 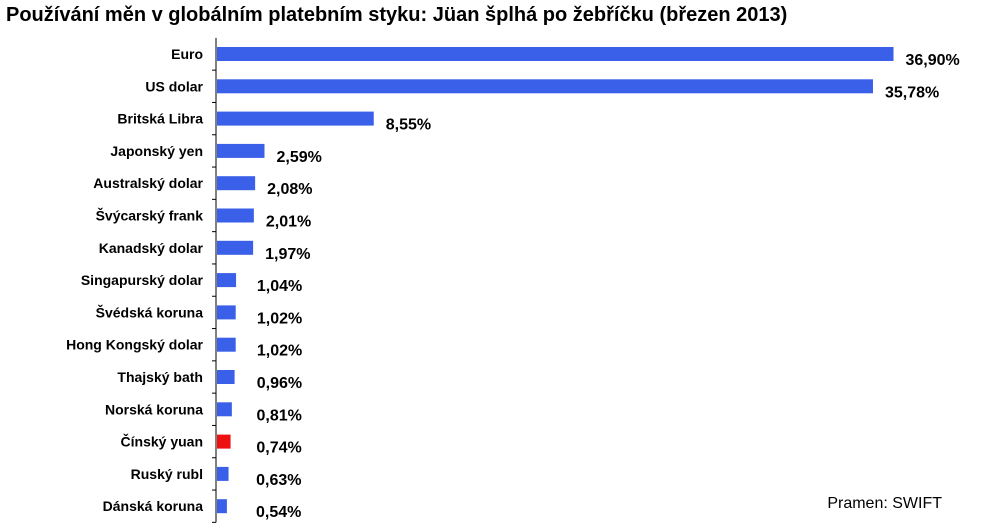 I want to click on value-label: 36,90%, so click(x=933, y=60).